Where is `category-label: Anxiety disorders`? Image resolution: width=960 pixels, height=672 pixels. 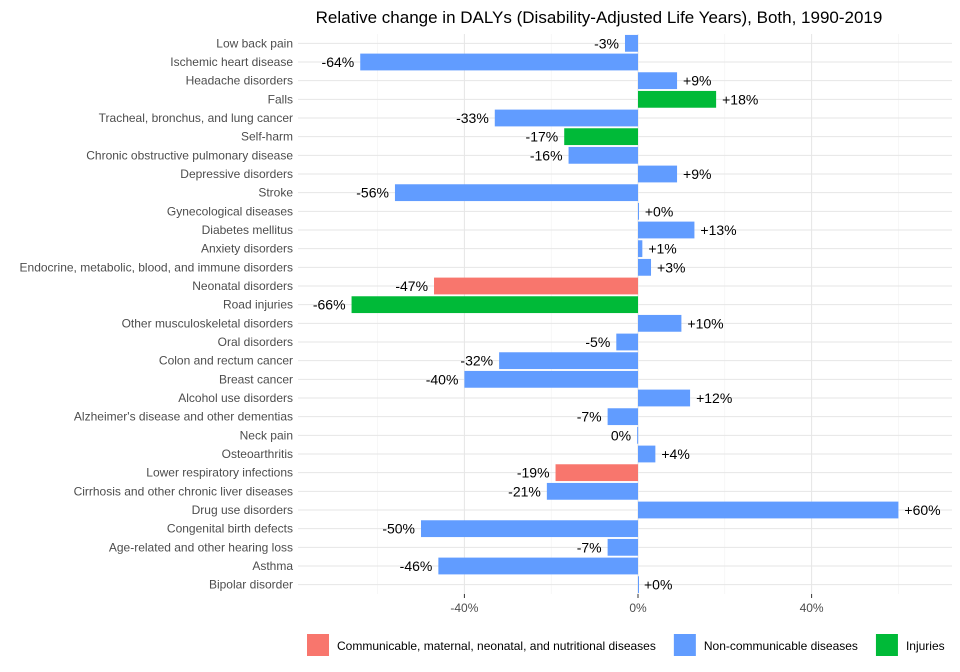 category-label: Anxiety disorders is located at coordinates (247, 249).